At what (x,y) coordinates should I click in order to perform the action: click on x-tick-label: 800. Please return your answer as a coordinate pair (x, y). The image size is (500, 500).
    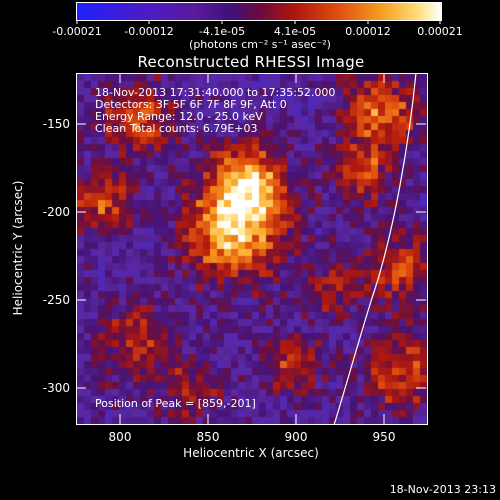
    Looking at the image, I should click on (120, 437).